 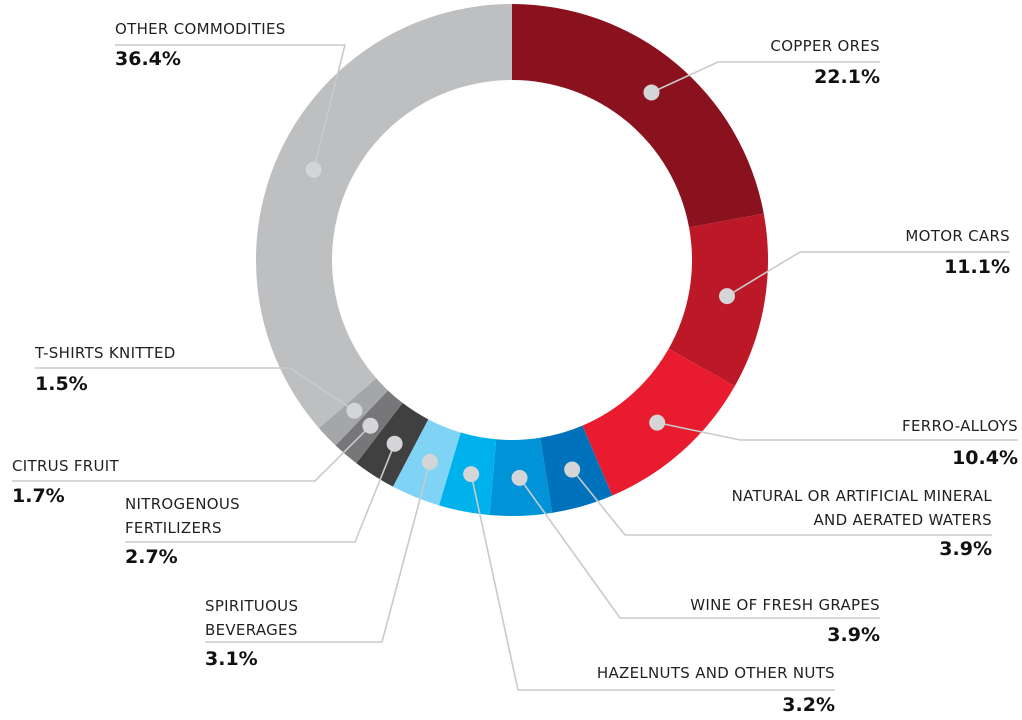 What do you see at coordinates (252, 618) in the screenshot?
I see `slice-label: SPIRITUOUS BEVERAGES` at bounding box center [252, 618].